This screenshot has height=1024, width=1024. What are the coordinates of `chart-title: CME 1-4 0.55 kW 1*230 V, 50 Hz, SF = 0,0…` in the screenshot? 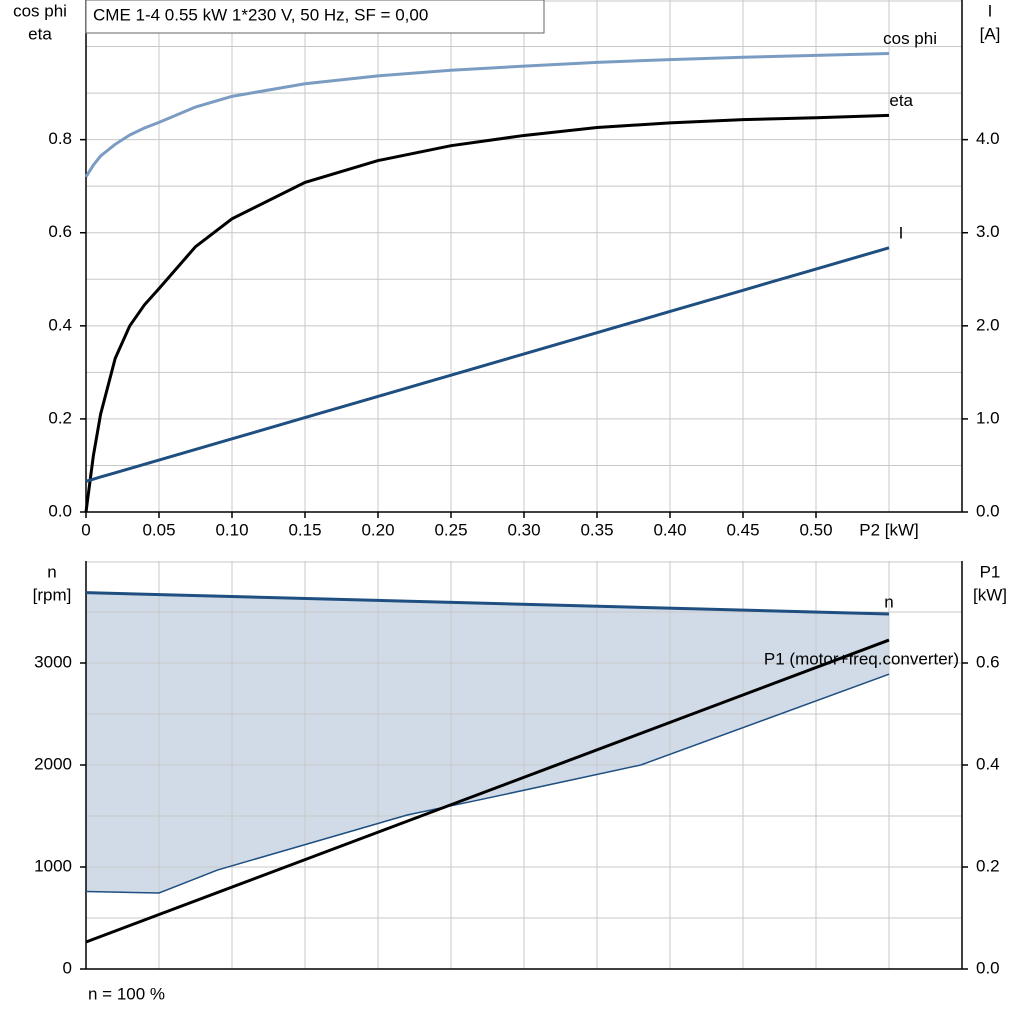 It's located at (260, 14).